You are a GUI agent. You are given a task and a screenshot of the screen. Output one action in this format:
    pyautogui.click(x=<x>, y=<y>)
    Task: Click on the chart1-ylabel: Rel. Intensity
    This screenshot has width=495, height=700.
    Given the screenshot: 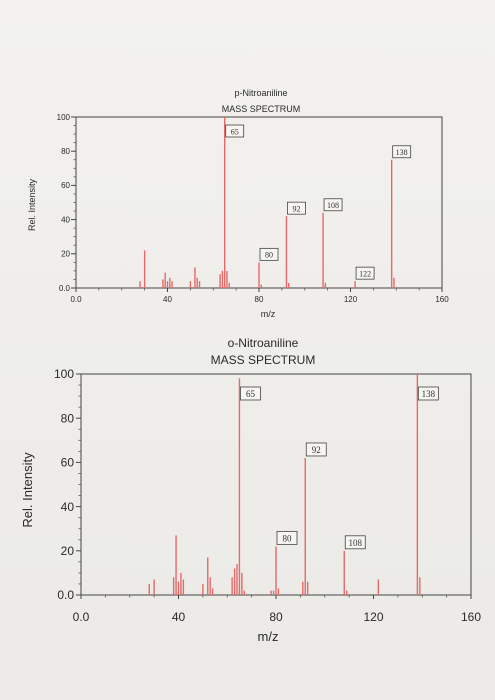 What is the action you would take?
    pyautogui.click(x=32, y=204)
    